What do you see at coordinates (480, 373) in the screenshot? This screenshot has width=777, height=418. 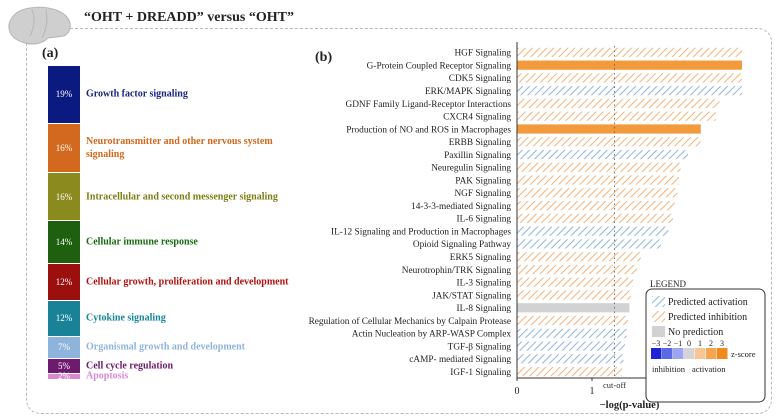 I see `pathway-label: IGF-1 Signaling` at bounding box center [480, 373].